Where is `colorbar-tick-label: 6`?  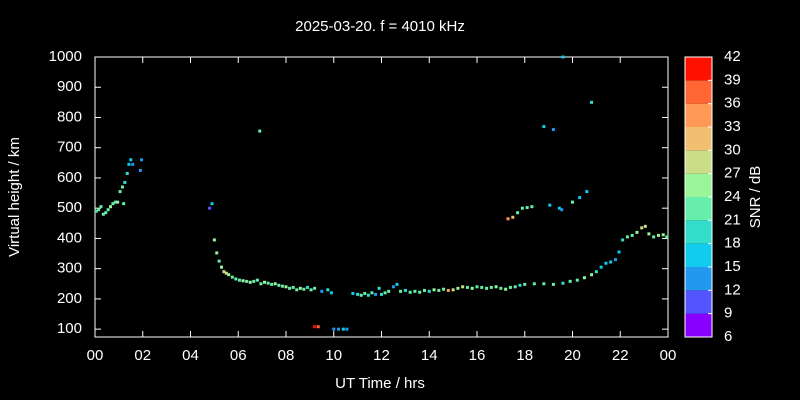 colorbar-tick-label: 6 is located at coordinates (728, 336).